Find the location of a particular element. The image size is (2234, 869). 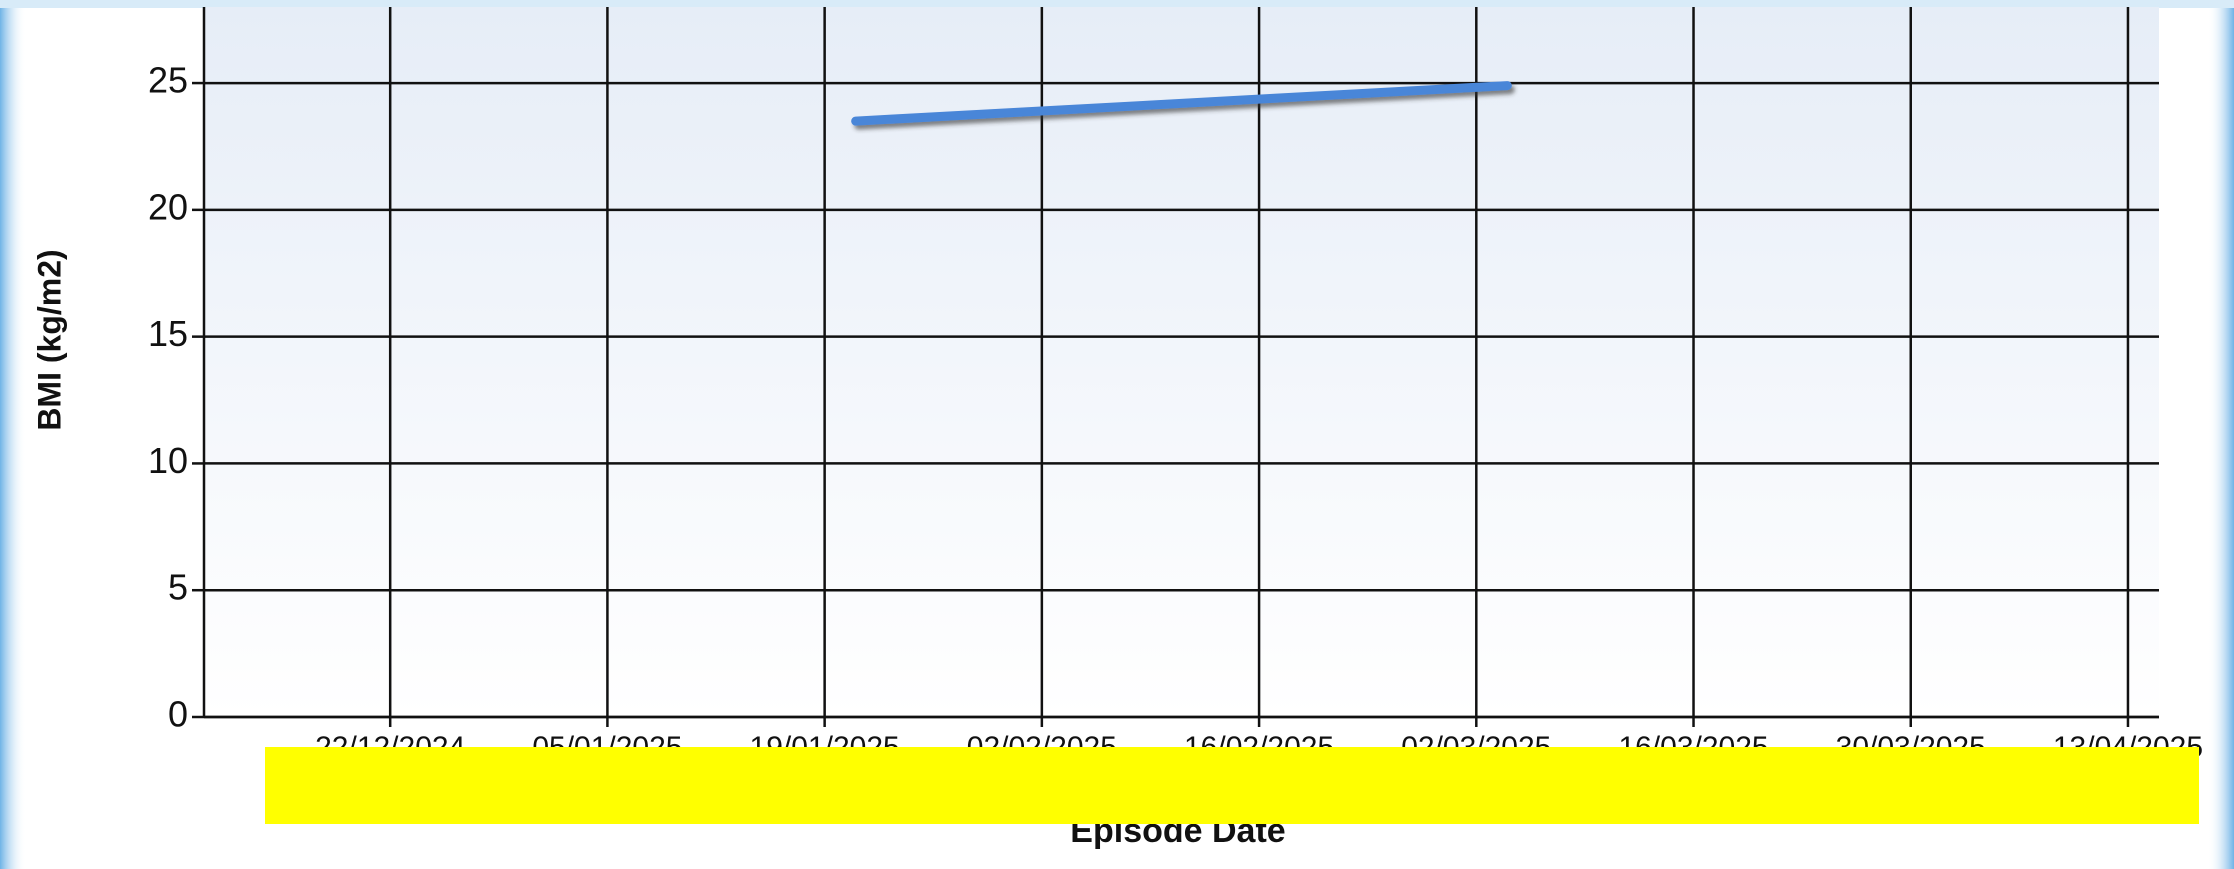

y-tick-label: 15 is located at coordinates (168, 333).